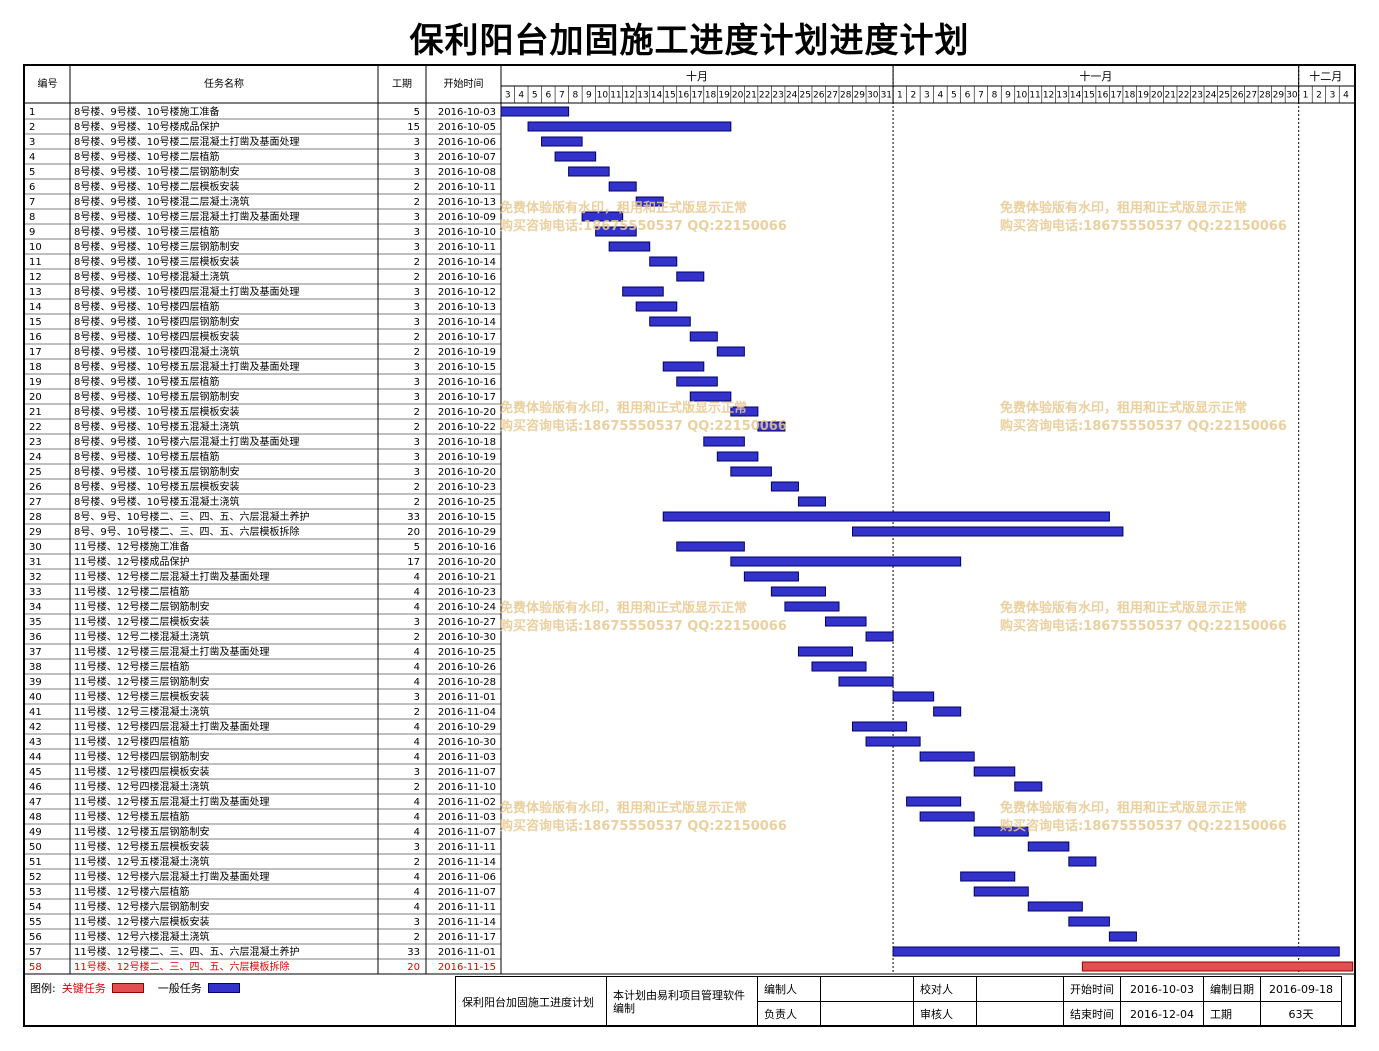  What do you see at coordinates (467, 937) in the screenshot?
I see `task-start: 2016-11-17` at bounding box center [467, 937].